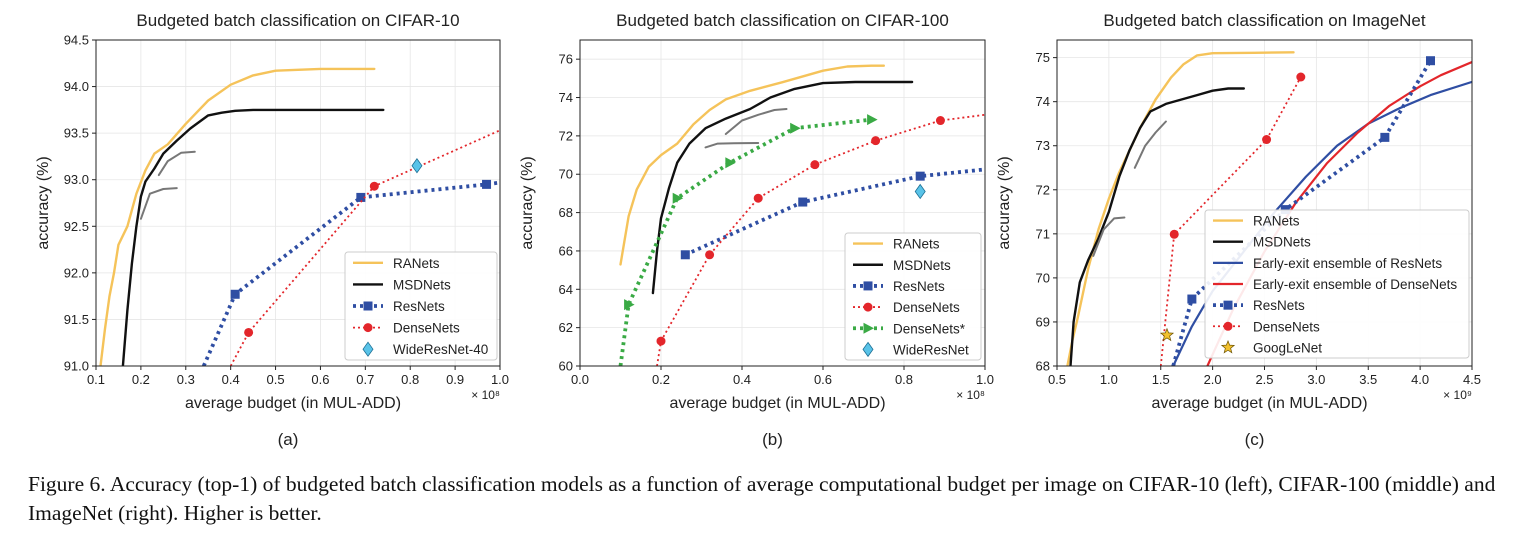 The width and height of the screenshot is (1516, 543). Describe the element at coordinates (410, 379) in the screenshot. I see `x-tick-label: 0.8` at that location.